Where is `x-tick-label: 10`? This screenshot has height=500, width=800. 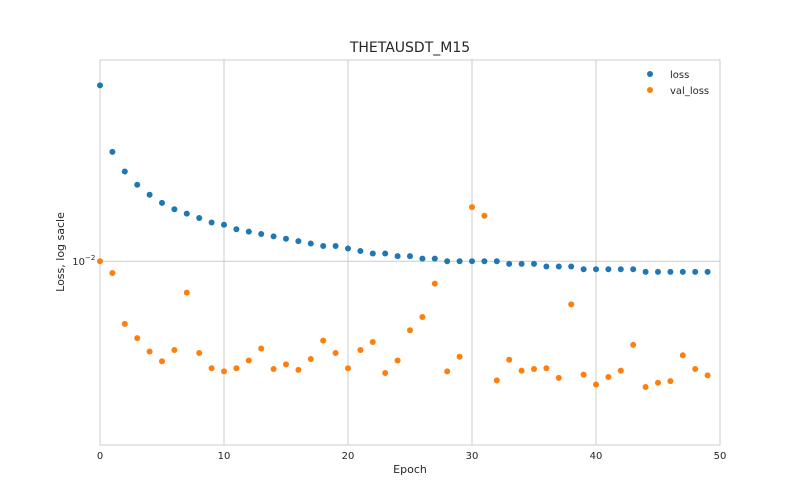
x-tick-label: 10 is located at coordinates (224, 456).